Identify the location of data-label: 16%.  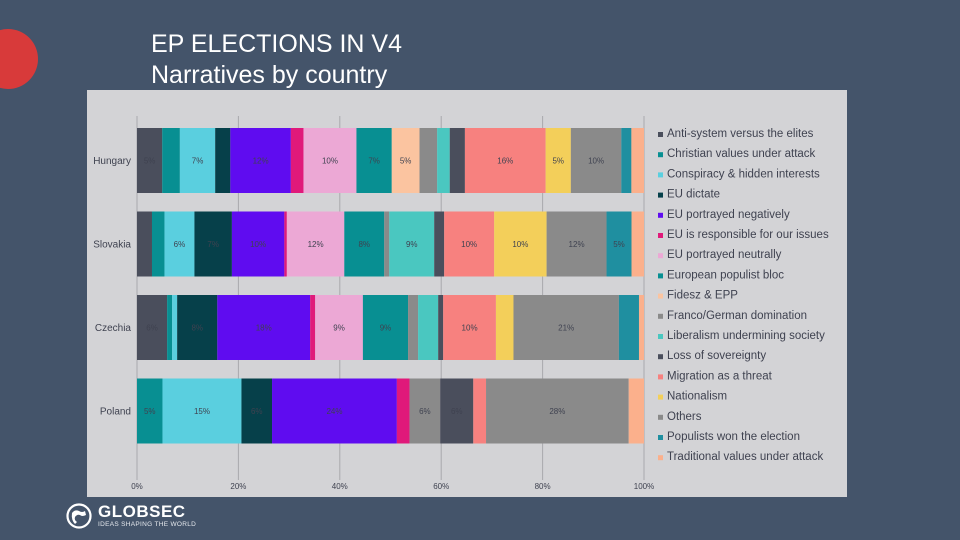
(505, 161).